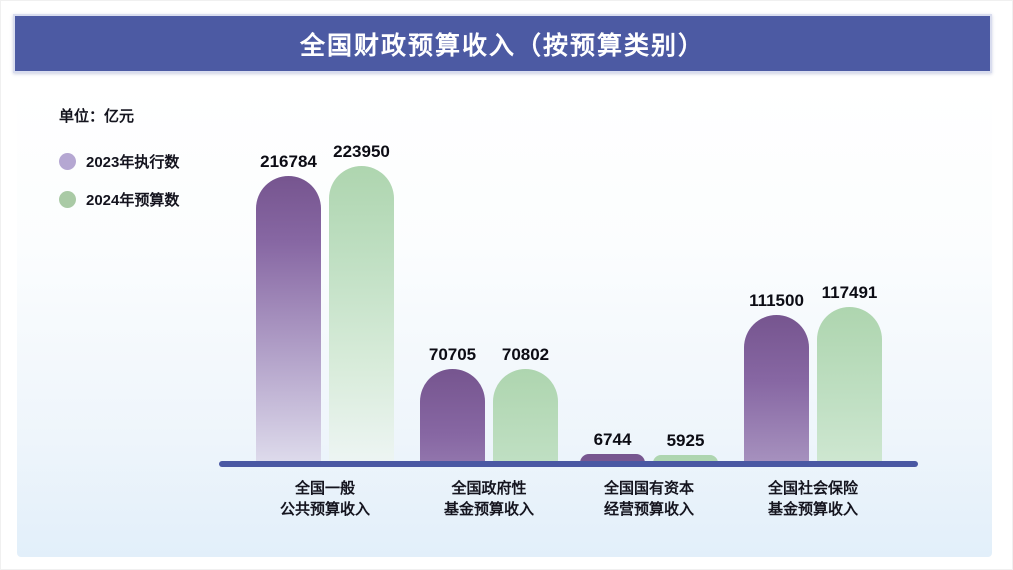 Image resolution: width=1013 pixels, height=570 pixels. I want to click on legend-label-2024: 2024年预算数, so click(133, 200).